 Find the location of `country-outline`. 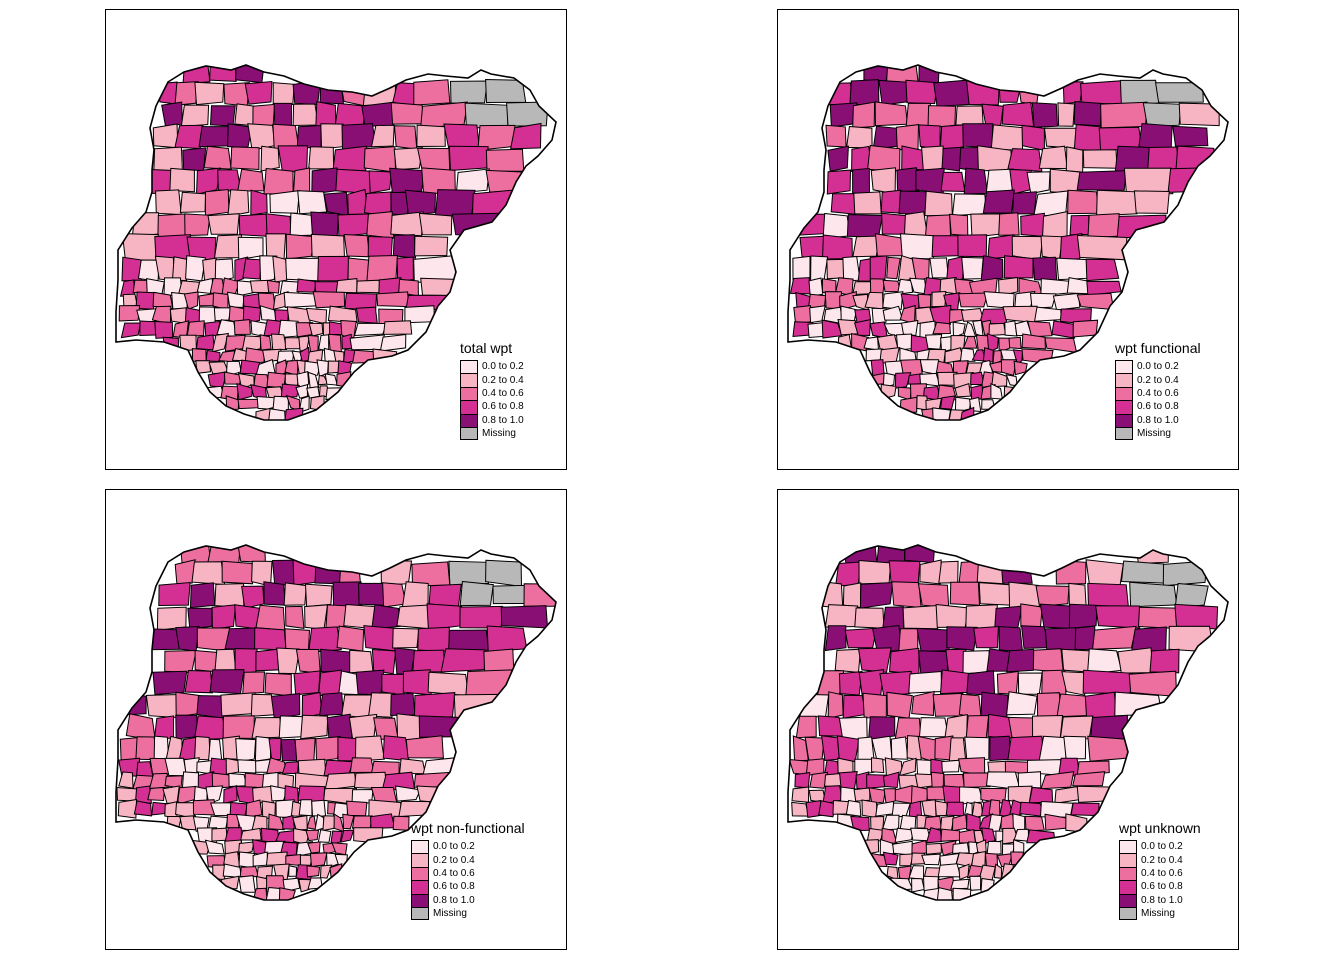

country-outline is located at coordinates (336, 722).